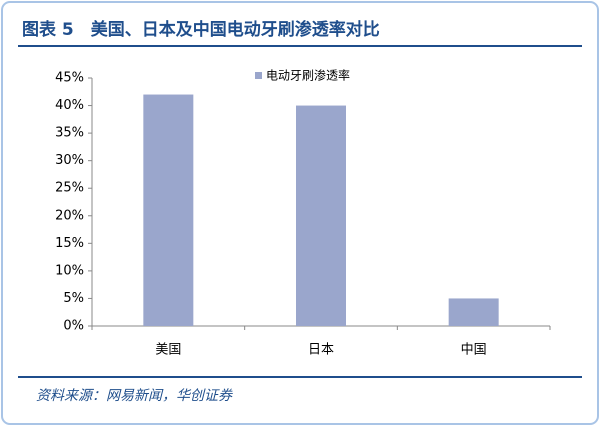  Describe the element at coordinates (69, 215) in the screenshot. I see `y-tick-label: 20%` at that location.